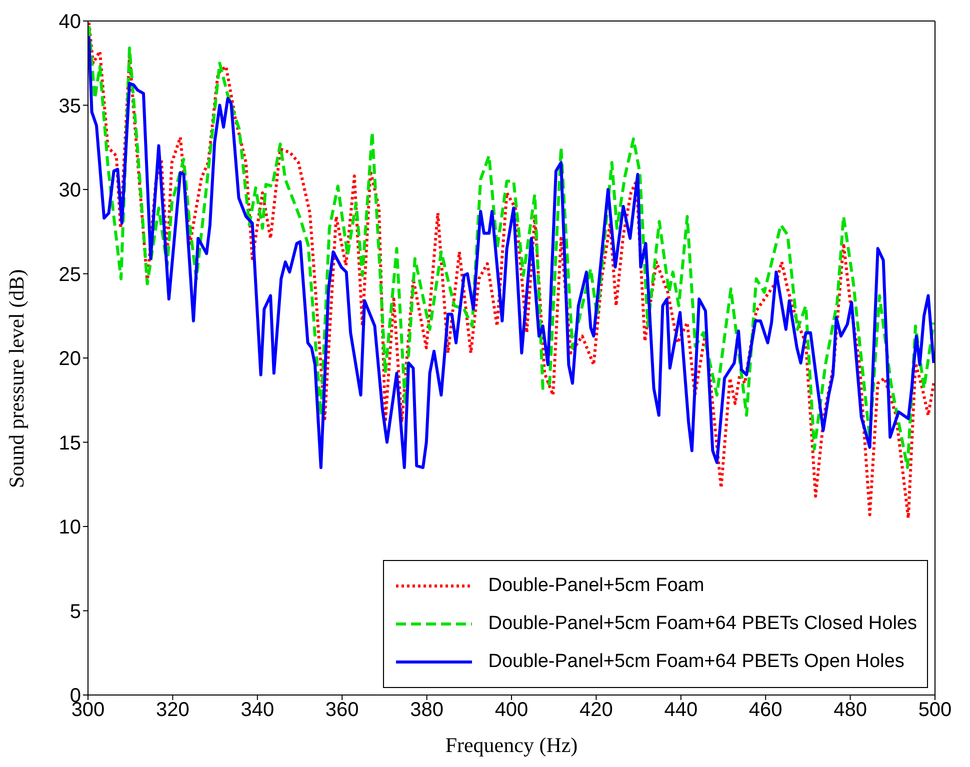 Image resolution: width=970 pixels, height=767 pixels. I want to click on x-tick-label: 320, so click(173, 710).